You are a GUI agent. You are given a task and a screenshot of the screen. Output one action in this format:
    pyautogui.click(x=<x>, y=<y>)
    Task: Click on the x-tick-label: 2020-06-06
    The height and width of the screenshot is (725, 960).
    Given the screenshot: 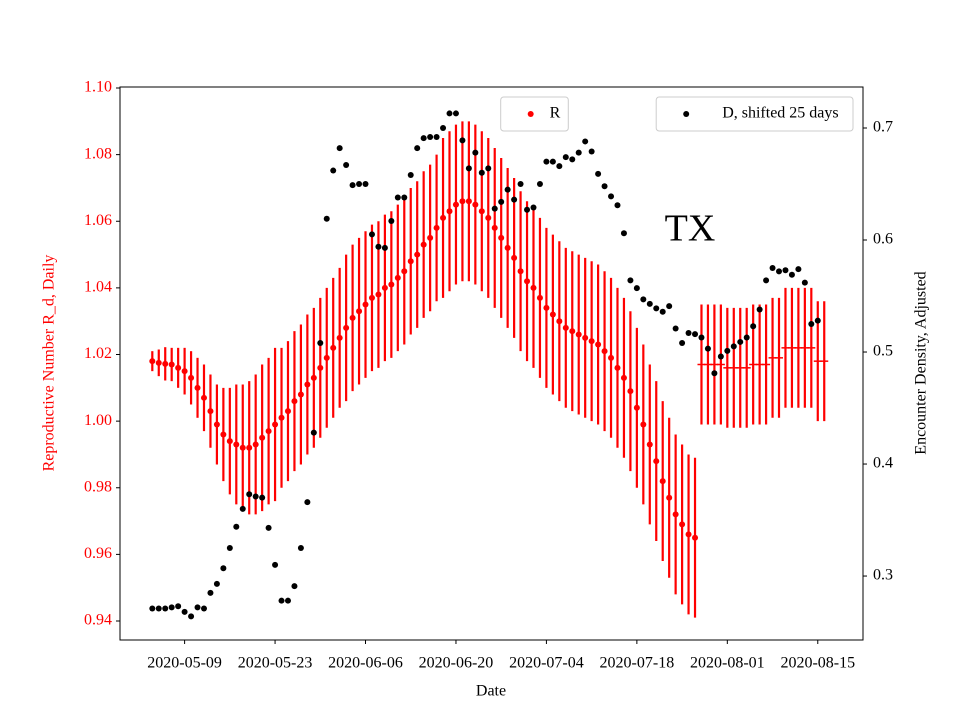 What is the action you would take?
    pyautogui.click(x=365, y=663)
    